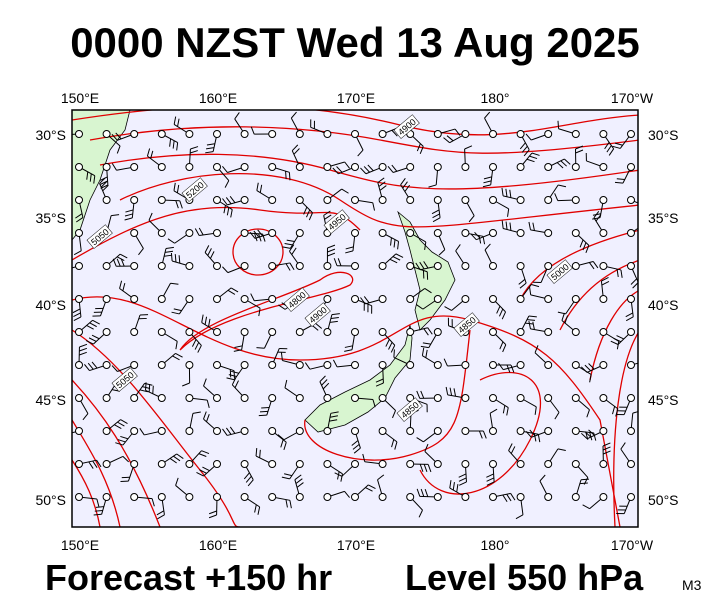 The image size is (711, 600). I want to click on model-label: M3, so click(692, 585).